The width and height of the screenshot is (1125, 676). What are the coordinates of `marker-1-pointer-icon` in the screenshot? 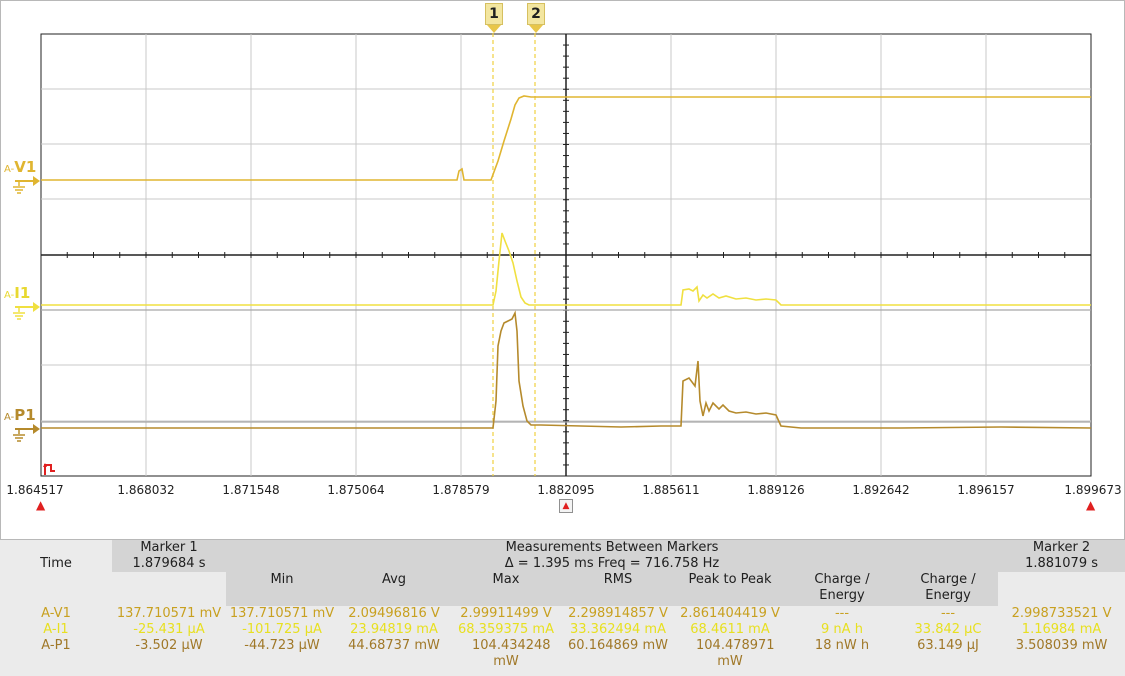 It's located at (494, 29).